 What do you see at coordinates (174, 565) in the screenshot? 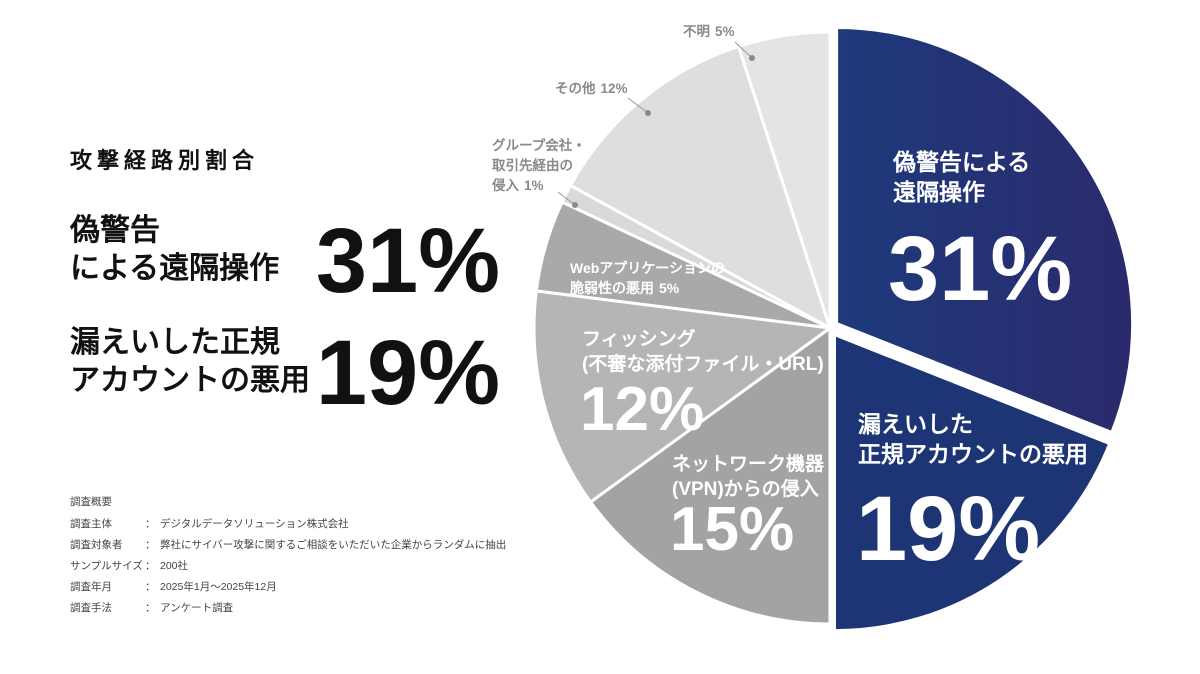
I see `survey-cell: 200社` at bounding box center [174, 565].